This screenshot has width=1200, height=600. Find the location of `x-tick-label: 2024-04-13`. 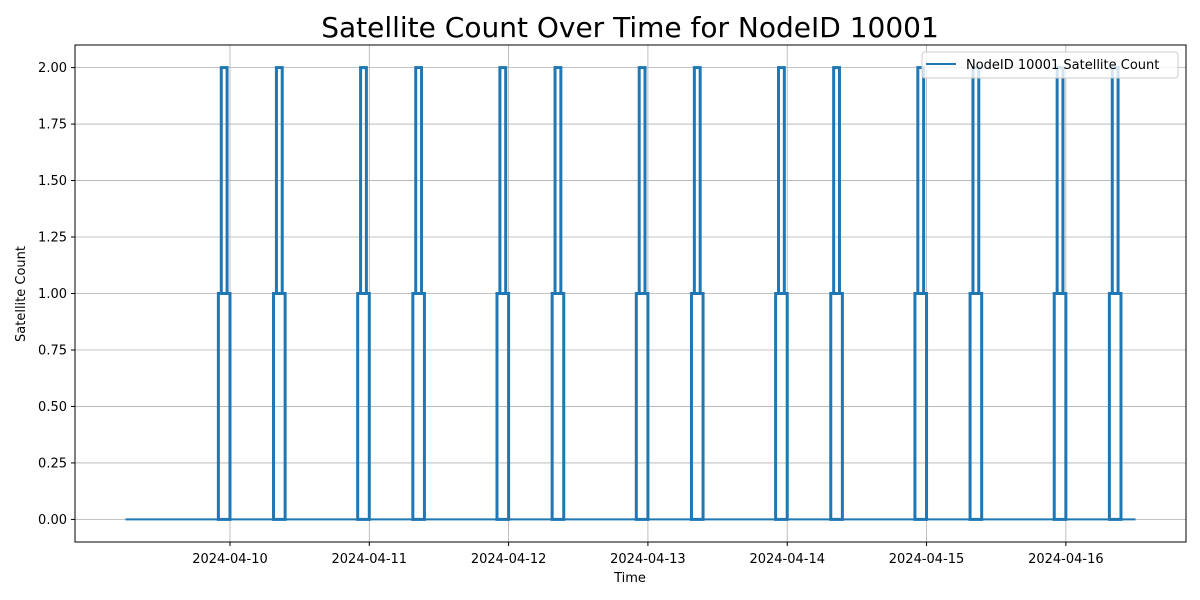

x-tick-label: 2024-04-13 is located at coordinates (648, 559).